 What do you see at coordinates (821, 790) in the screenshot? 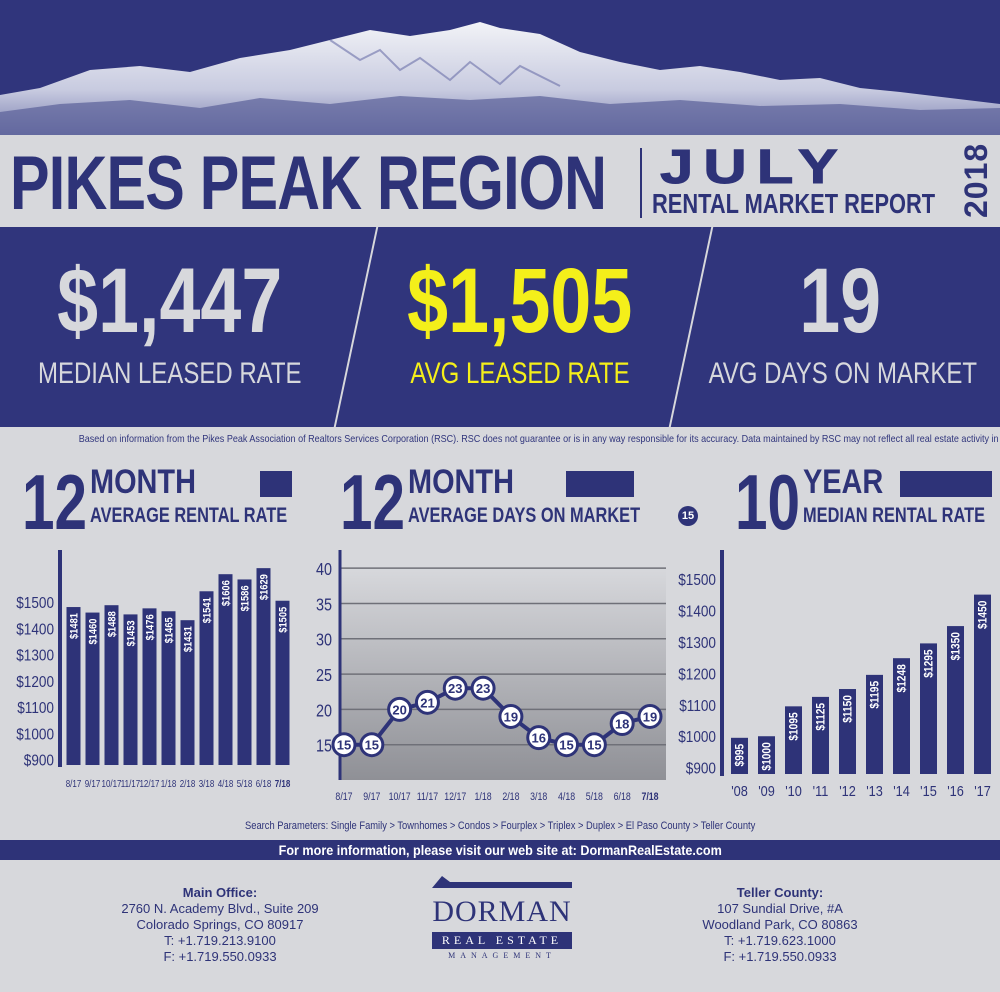
I see `x-tick-label: '11` at bounding box center [821, 790].